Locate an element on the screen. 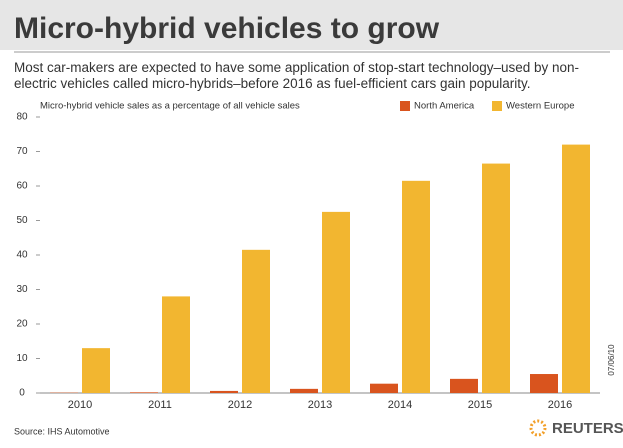 The height and width of the screenshot is (448, 623). legend-label: Western Europe is located at coordinates (540, 106).